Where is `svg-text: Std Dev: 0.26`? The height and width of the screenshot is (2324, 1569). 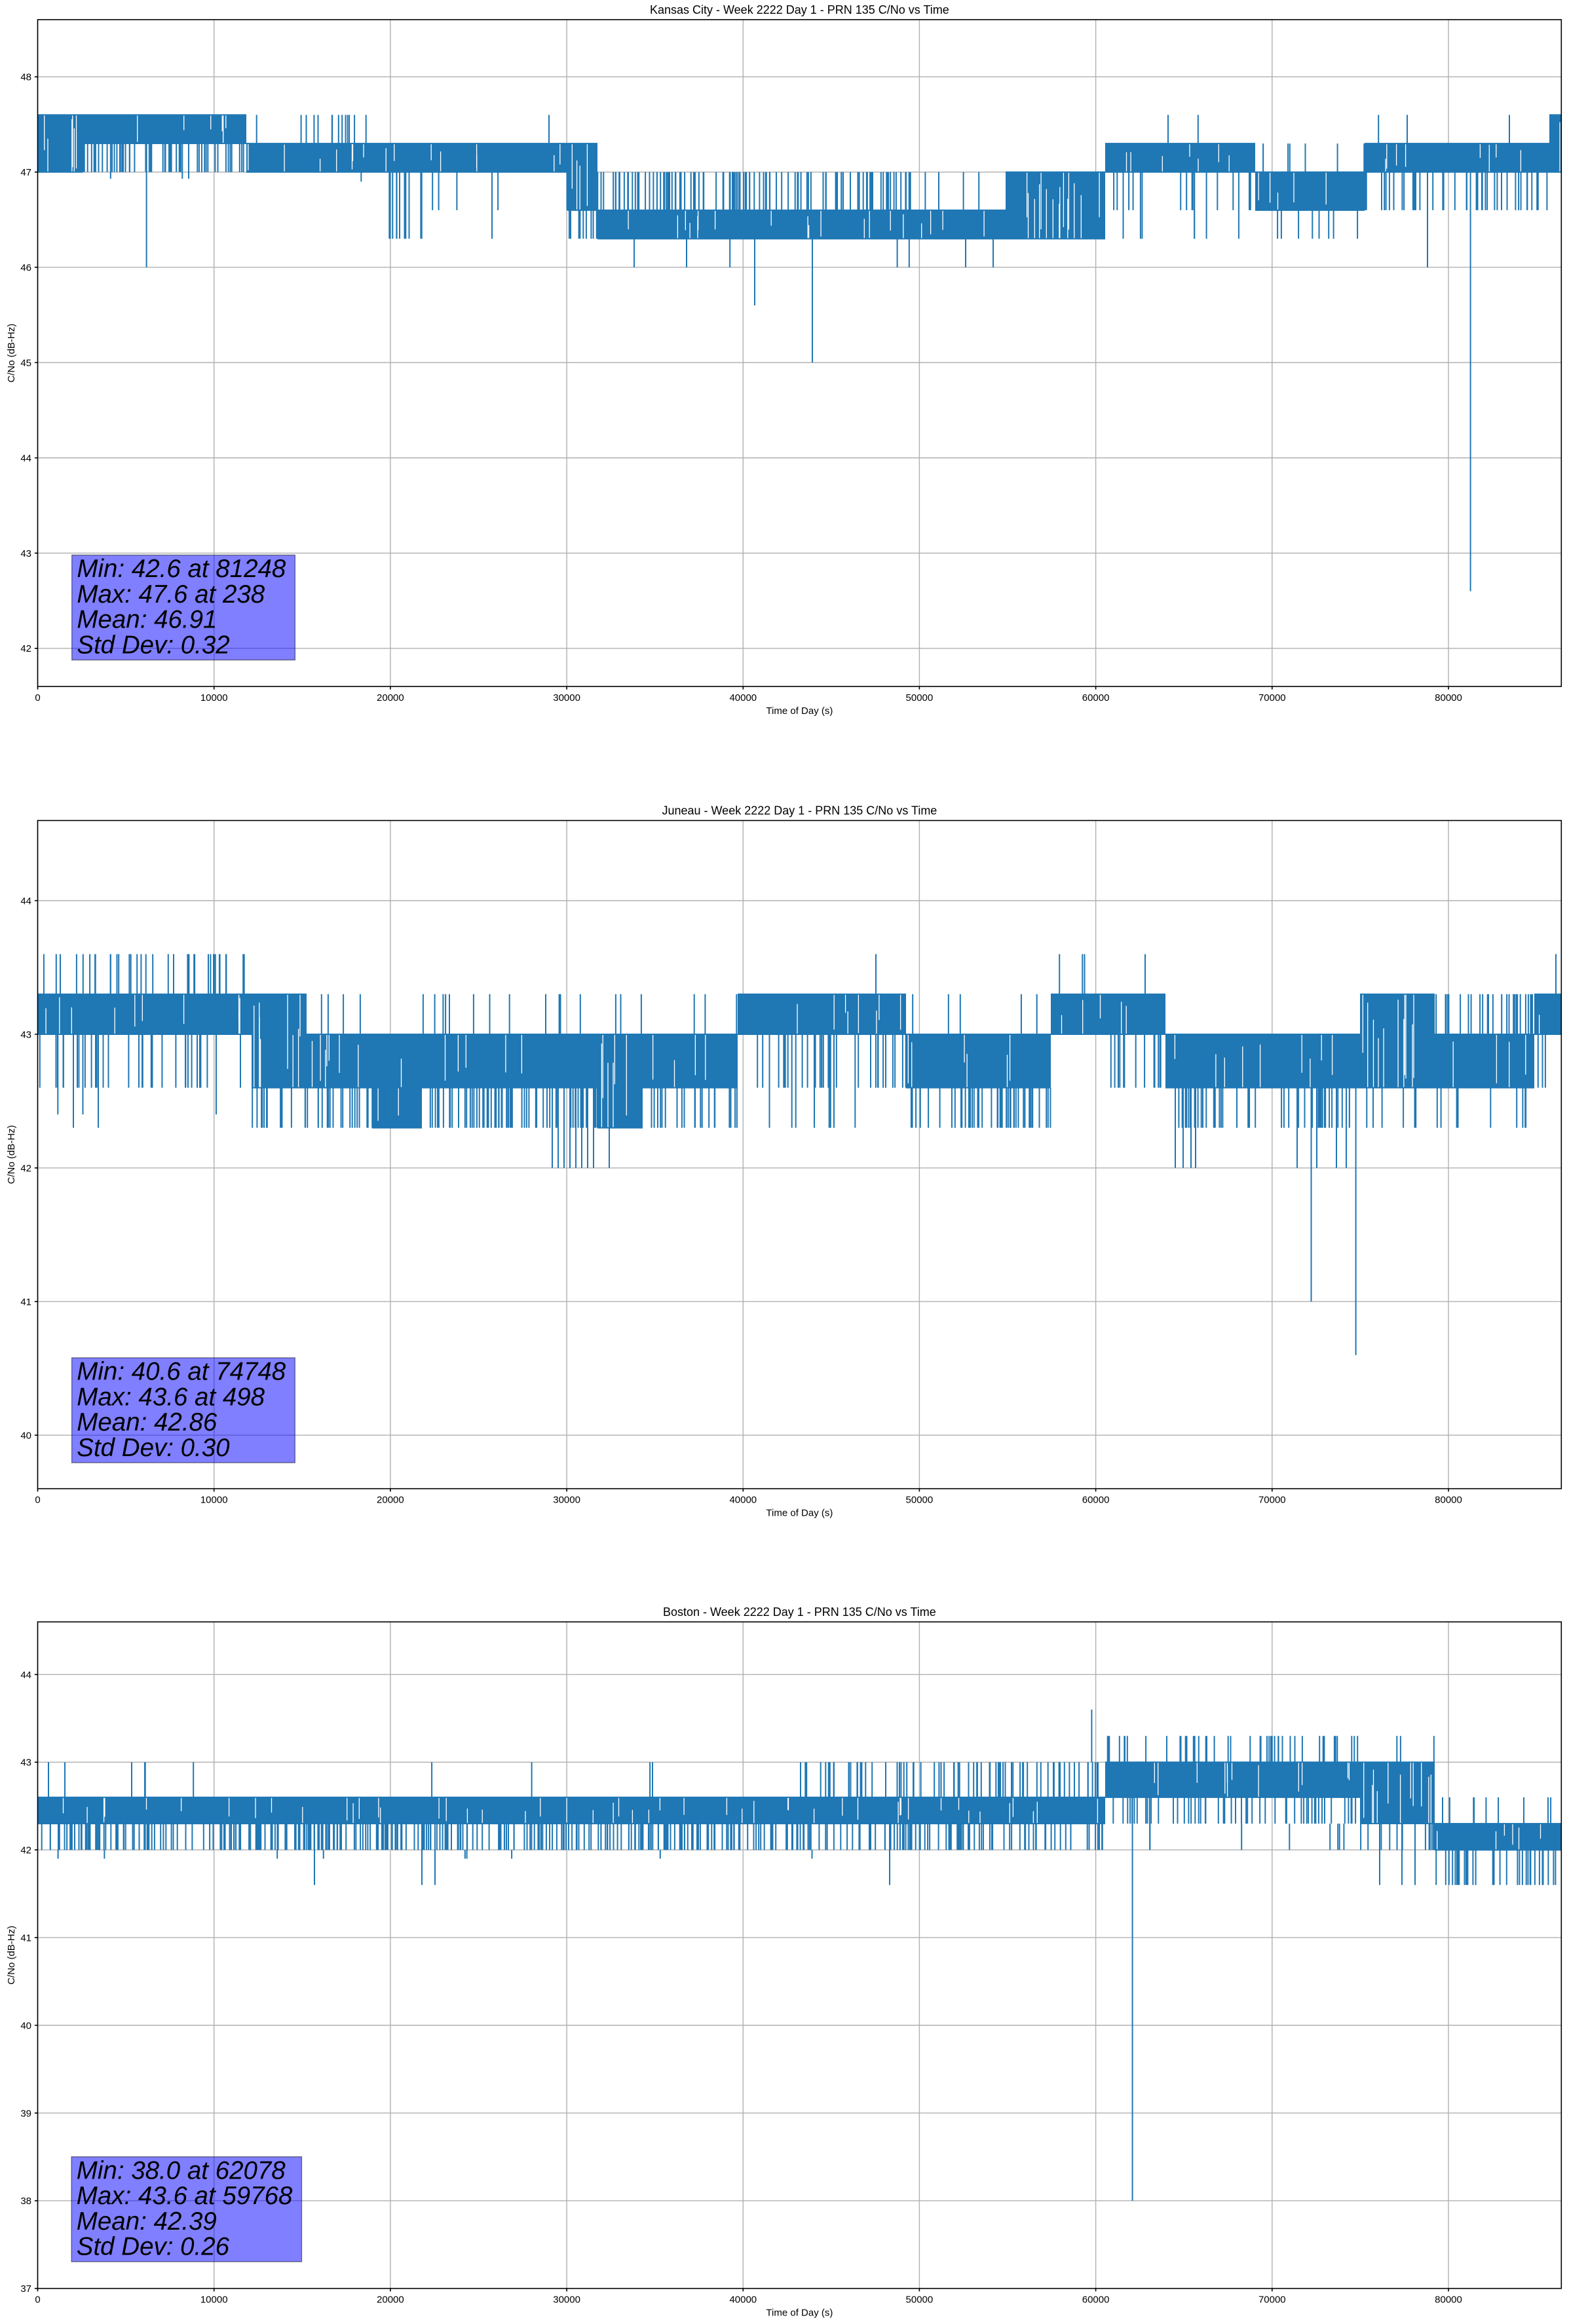
svg-text: Std Dev: 0.26 is located at coordinates (153, 2247).